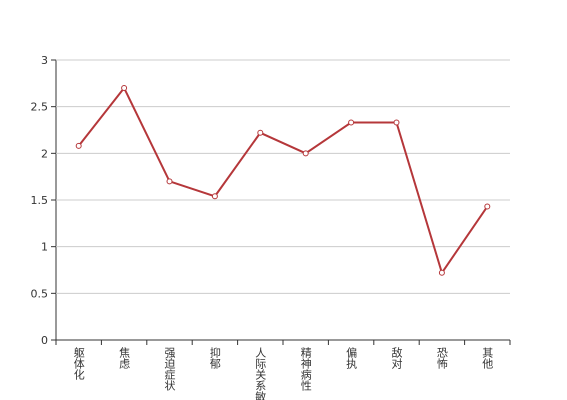  Describe the element at coordinates (44, 153) in the screenshot. I see `y-tick-label: 2` at that location.